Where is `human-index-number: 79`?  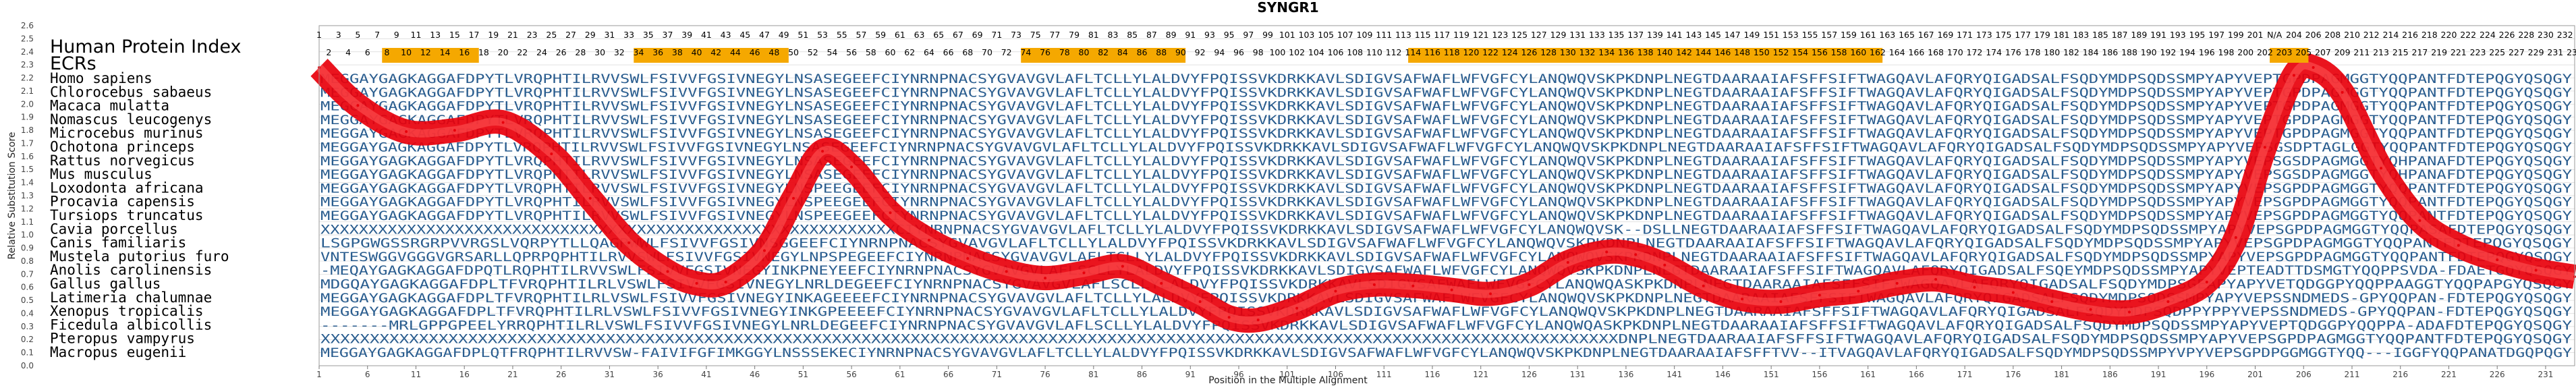 human-index-number: 79 is located at coordinates (1074, 35).